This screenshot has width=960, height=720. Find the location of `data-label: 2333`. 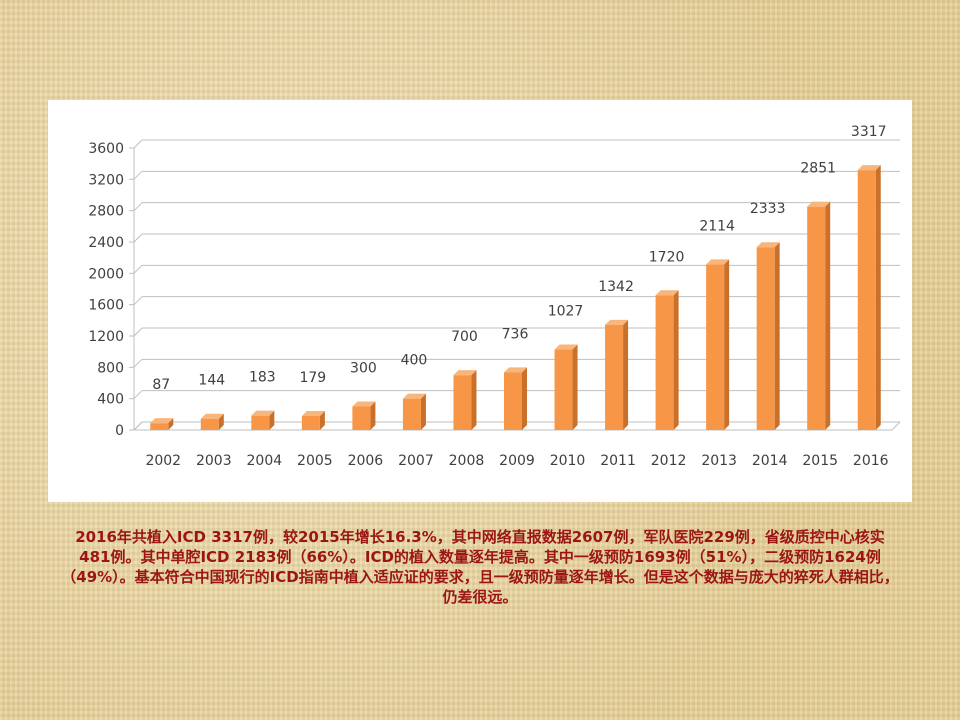

data-label: 2333 is located at coordinates (768, 209).